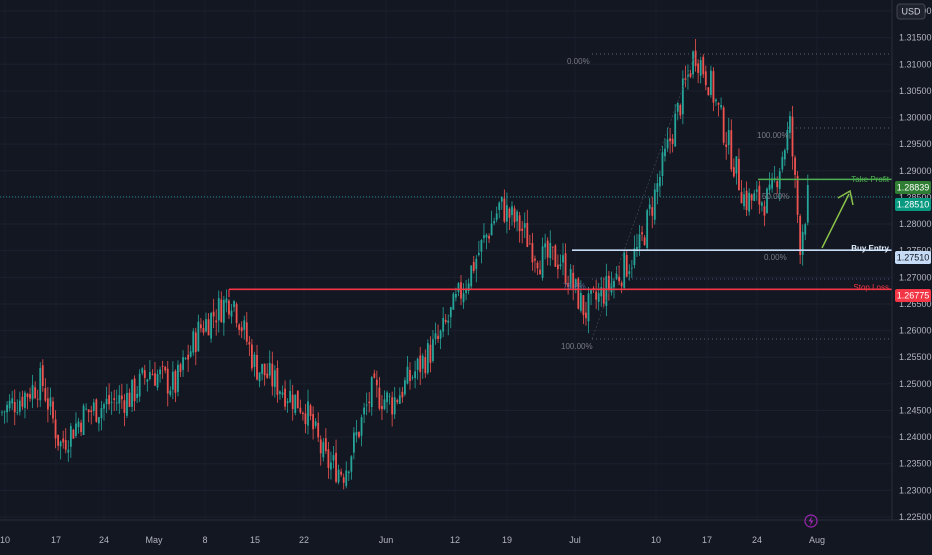 This screenshot has width=932, height=555. What do you see at coordinates (913, 205) in the screenshot?
I see `current-price: 1.28510` at bounding box center [913, 205].